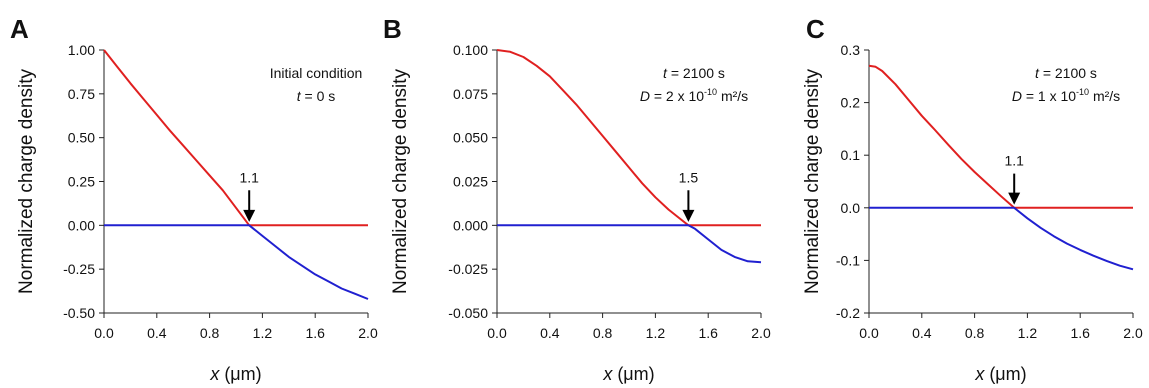 This screenshot has width=1149, height=388. I want to click on y-tick-label: -0.1, so click(848, 260).